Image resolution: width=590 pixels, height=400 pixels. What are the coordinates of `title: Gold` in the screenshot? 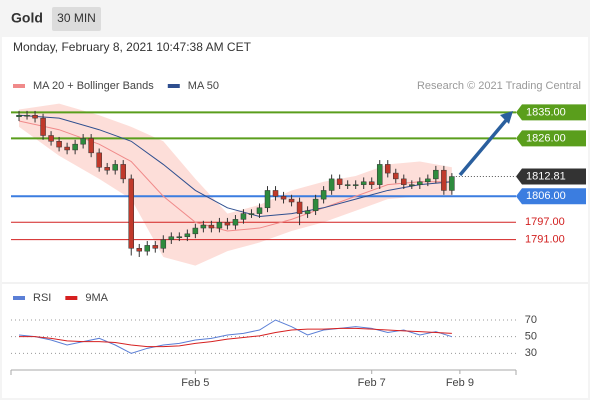 It's located at (27, 18).